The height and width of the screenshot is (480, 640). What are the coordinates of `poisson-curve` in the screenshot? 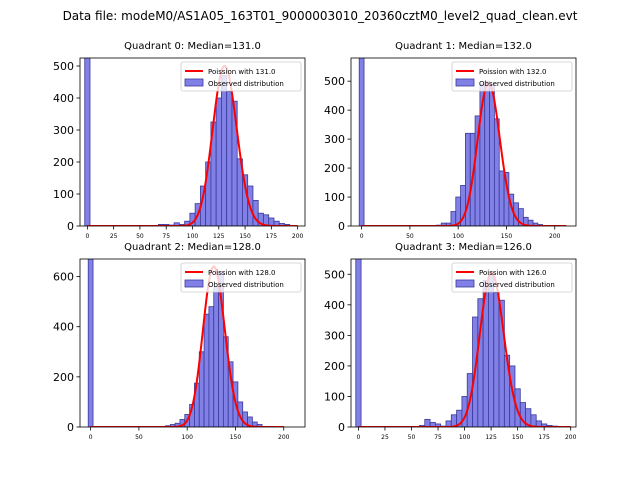 It's located at (187, 346).